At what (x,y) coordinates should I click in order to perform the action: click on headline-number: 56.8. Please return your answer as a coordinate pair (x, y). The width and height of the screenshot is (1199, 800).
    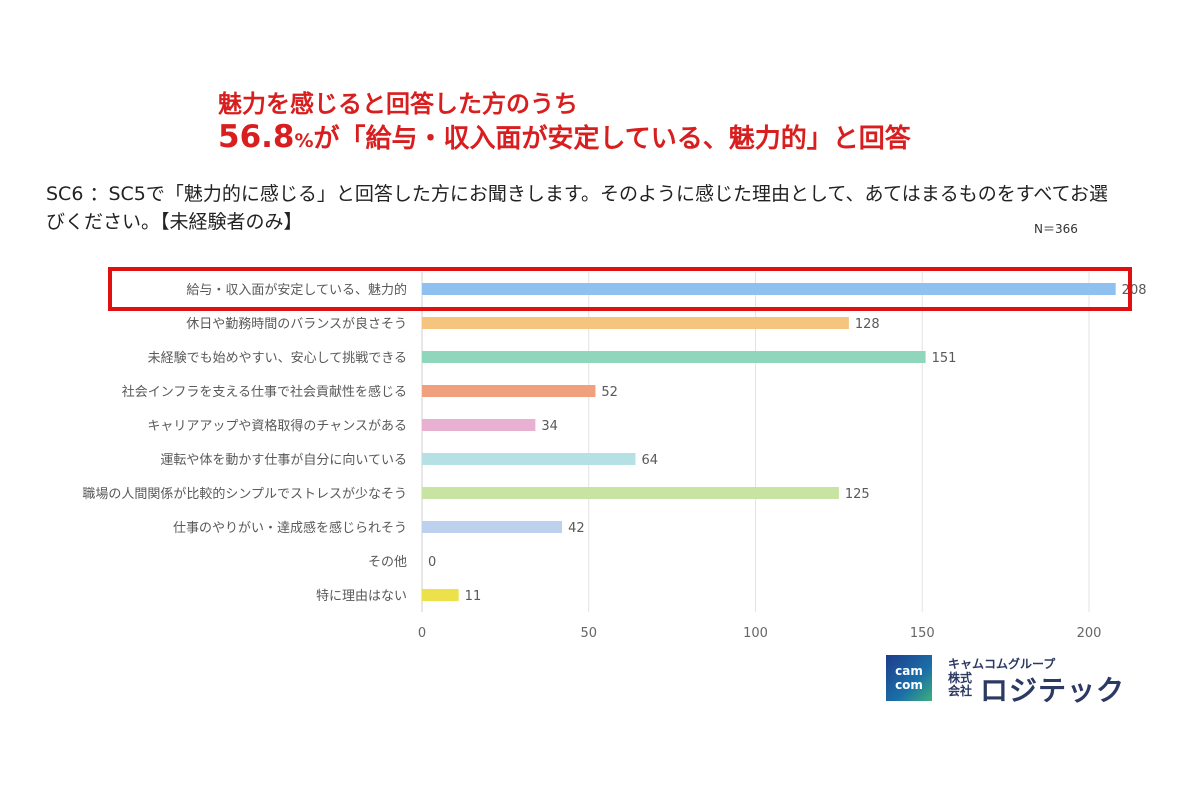
    Looking at the image, I should click on (256, 137).